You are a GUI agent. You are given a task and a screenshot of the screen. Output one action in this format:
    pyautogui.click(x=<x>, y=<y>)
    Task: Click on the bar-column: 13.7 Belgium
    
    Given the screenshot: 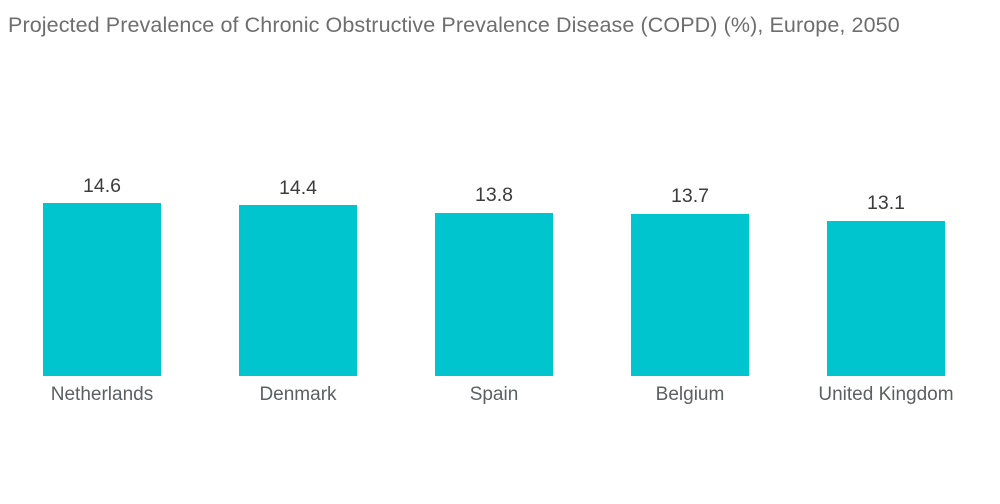 What is the action you would take?
    pyautogui.click(x=690, y=282)
    